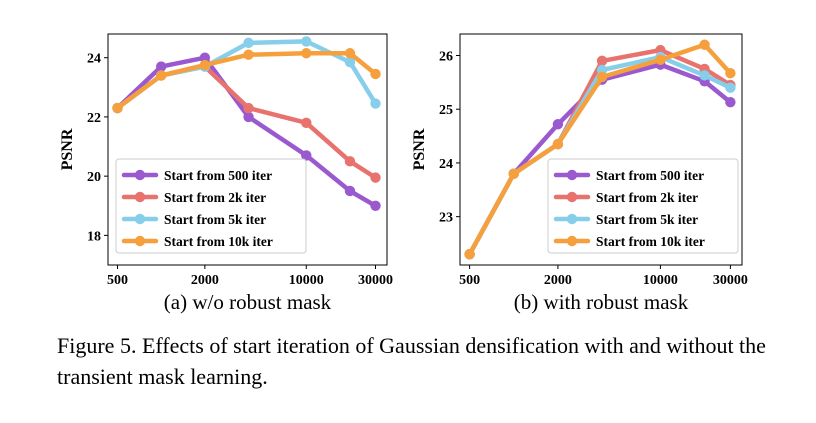 This screenshot has height=423, width=816. What do you see at coordinates (248, 302) in the screenshot?
I see `subcaption: (a) w/o robust mask` at bounding box center [248, 302].